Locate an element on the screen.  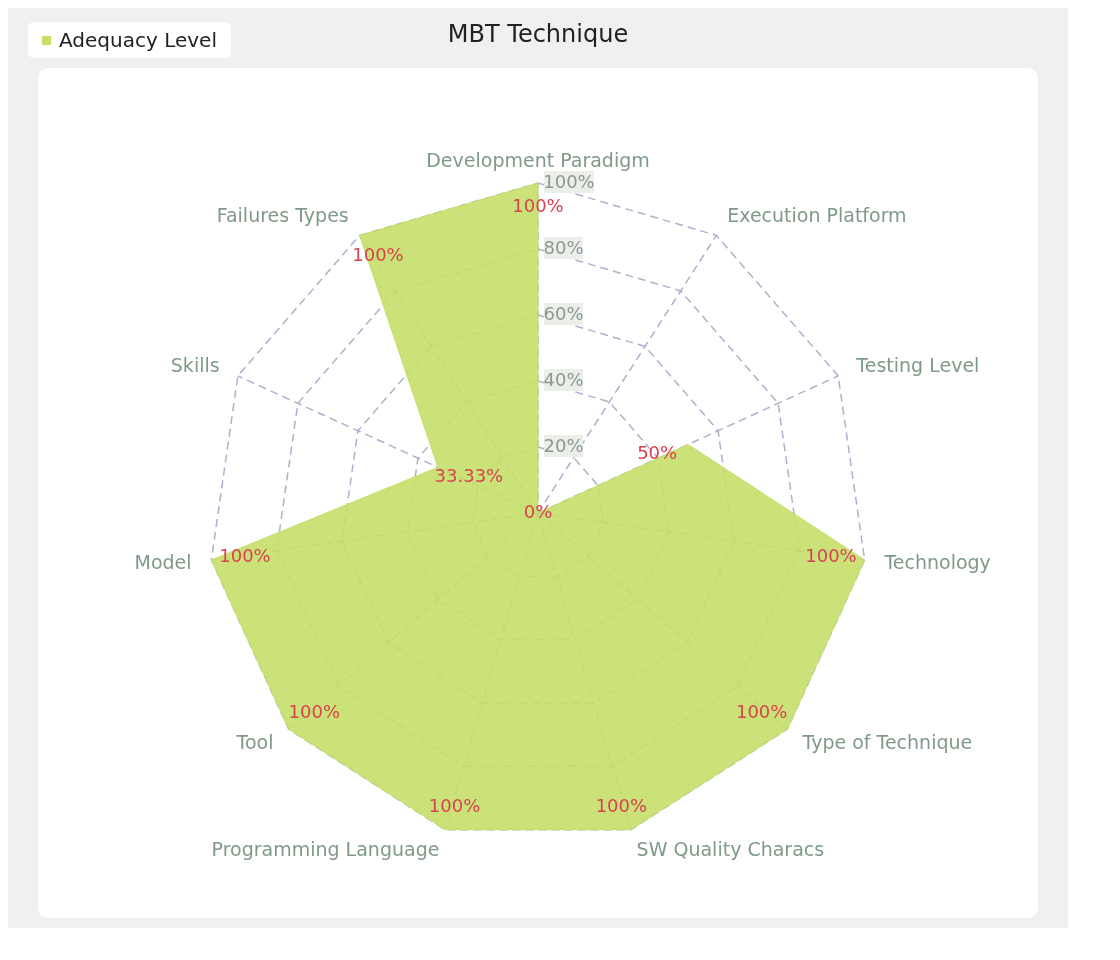
spoke-label: Technology is located at coordinates (937, 561).